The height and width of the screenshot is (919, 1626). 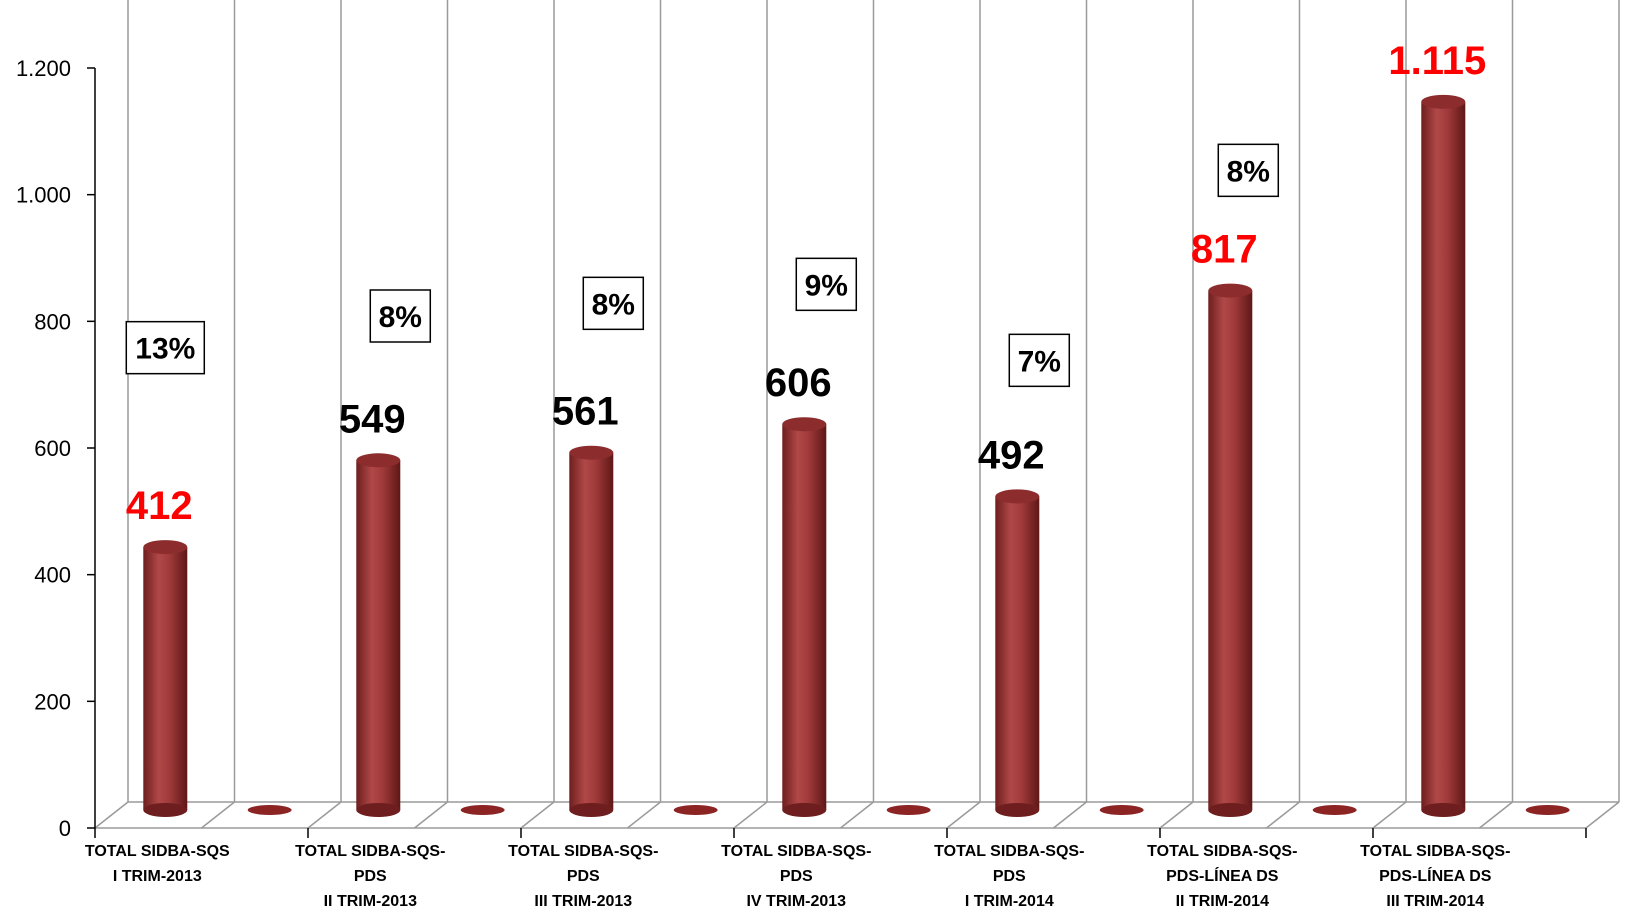 I want to click on category-label: IV TRIM-2013, so click(x=796, y=901).